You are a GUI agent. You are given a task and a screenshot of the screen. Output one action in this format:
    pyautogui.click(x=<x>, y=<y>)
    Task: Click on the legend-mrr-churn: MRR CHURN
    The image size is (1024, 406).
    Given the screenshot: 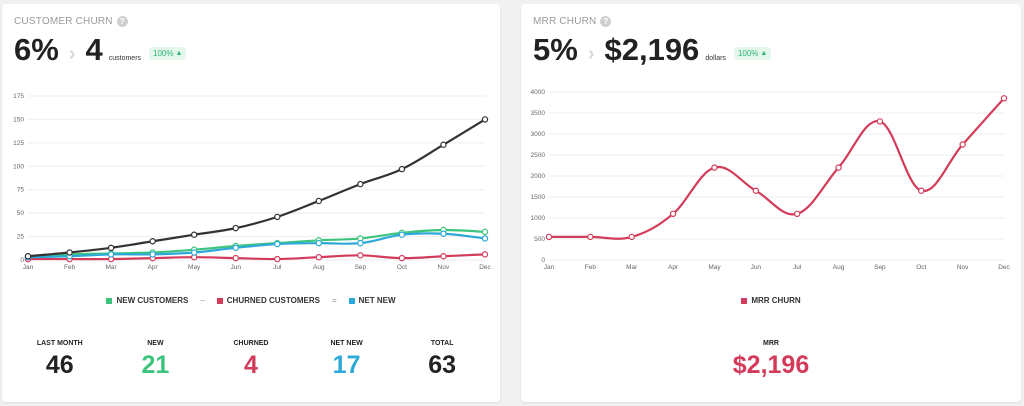 What is the action you would take?
    pyautogui.click(x=771, y=300)
    